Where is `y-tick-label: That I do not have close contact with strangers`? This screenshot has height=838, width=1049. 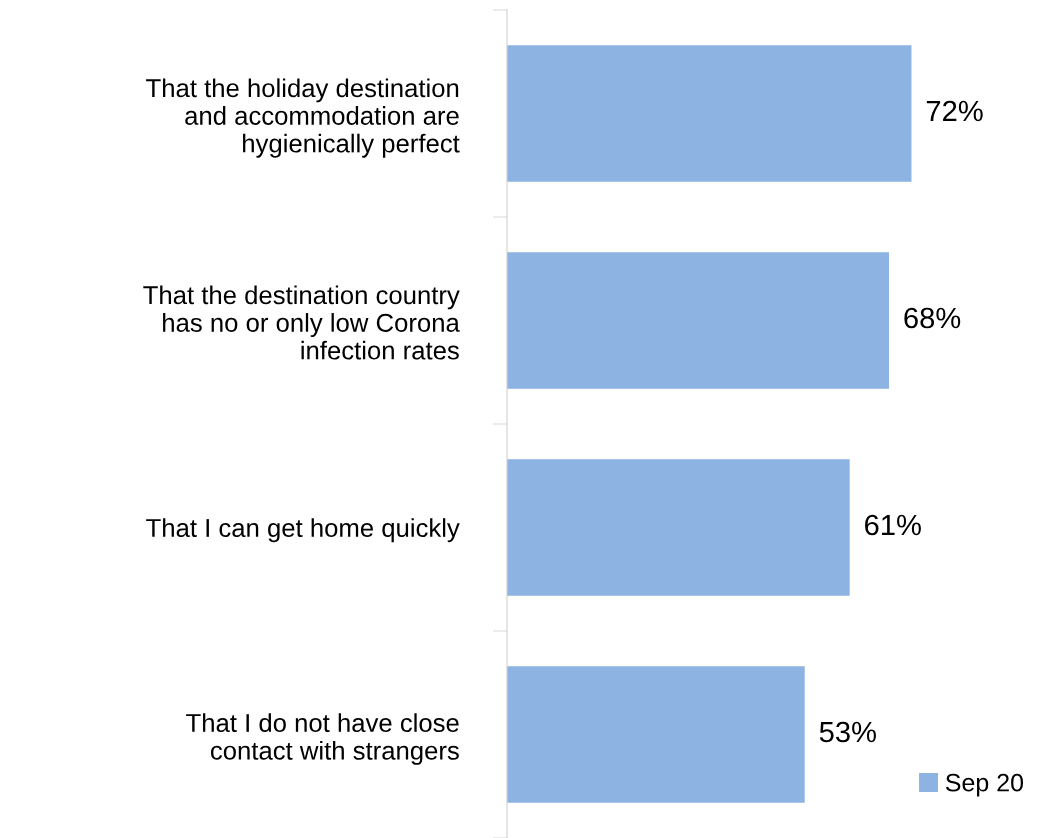 y-tick-label: That I do not have close contact with strangers is located at coordinates (322, 739).